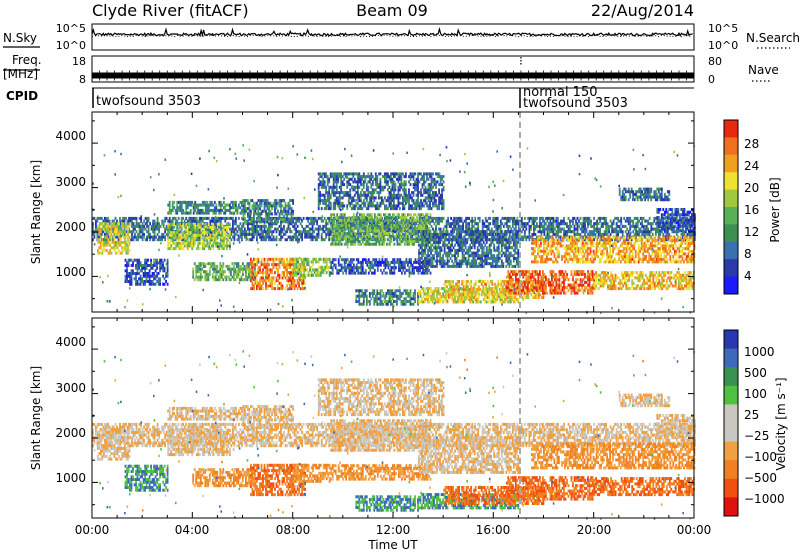  What do you see at coordinates (82, 79) in the screenshot?
I see `freq-tick-bottom: 8` at bounding box center [82, 79].